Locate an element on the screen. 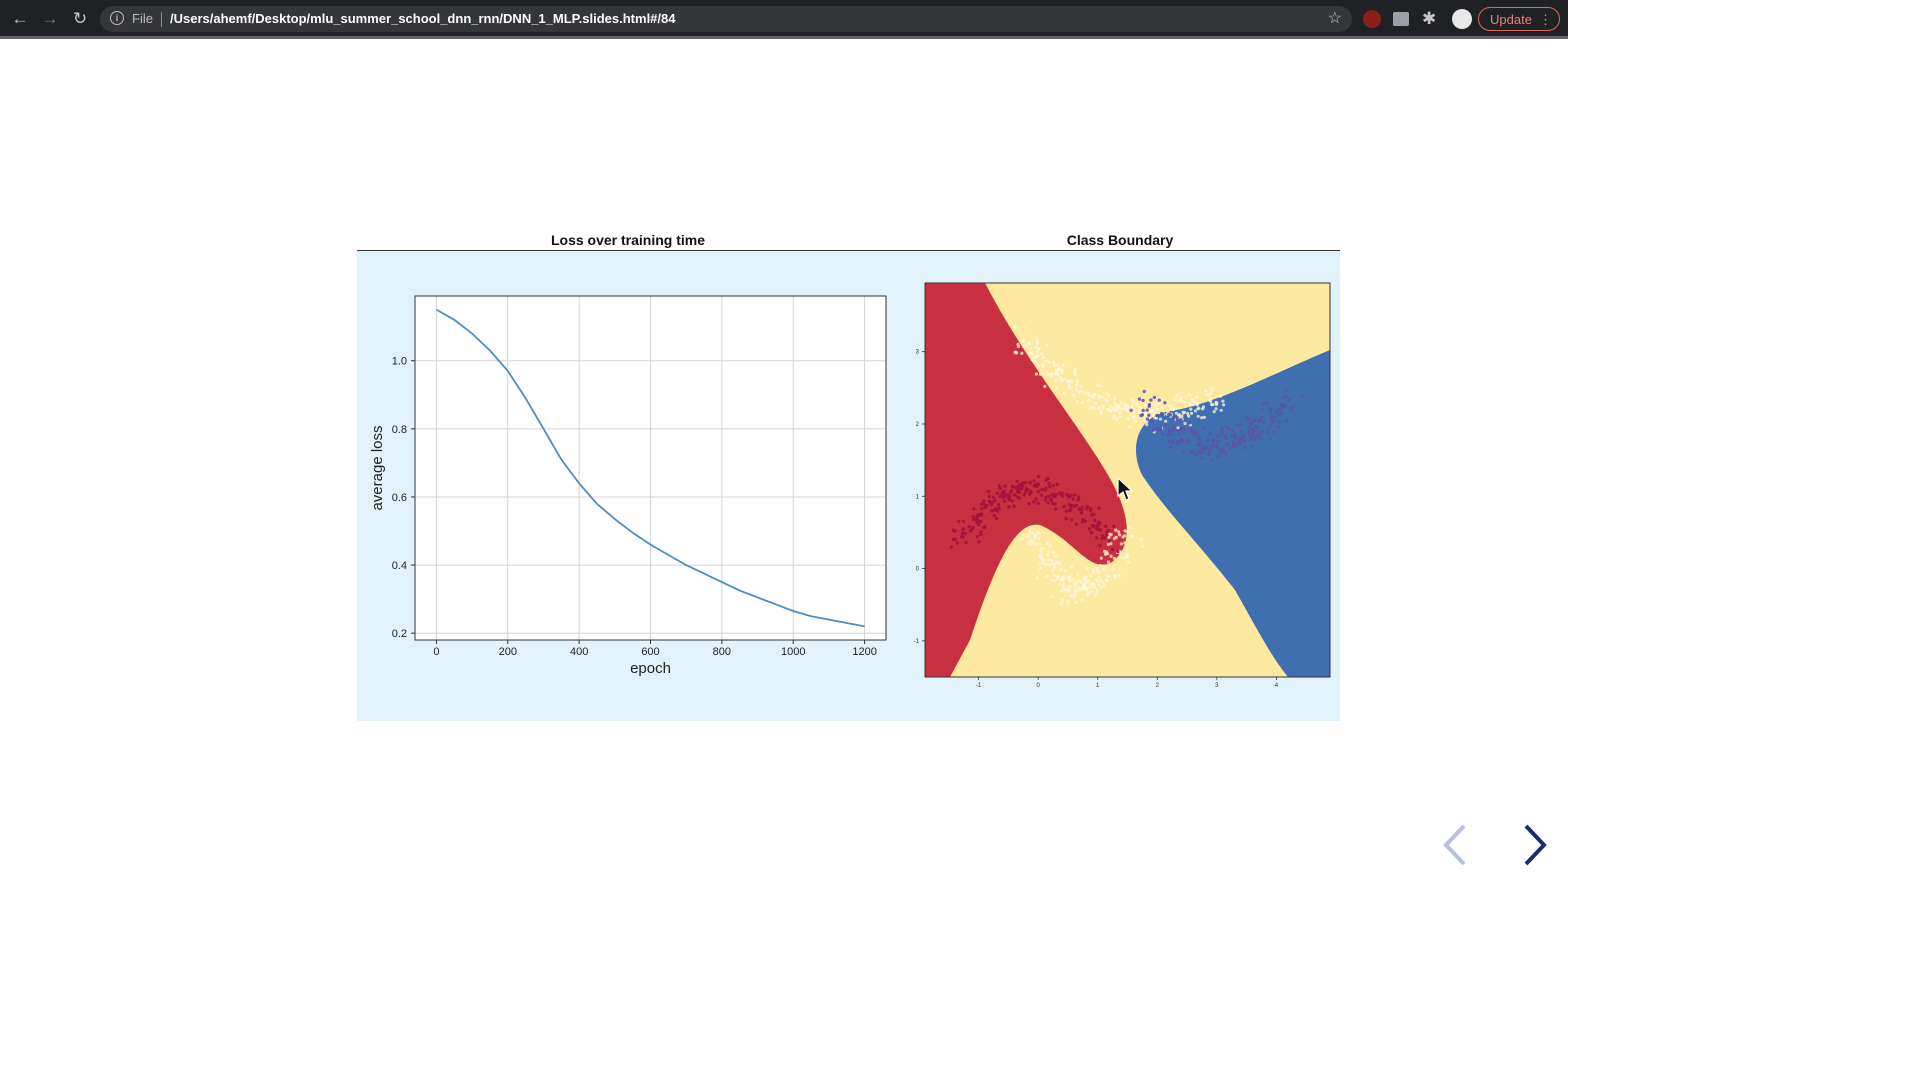  forward-icon: → is located at coordinates (50, 18).